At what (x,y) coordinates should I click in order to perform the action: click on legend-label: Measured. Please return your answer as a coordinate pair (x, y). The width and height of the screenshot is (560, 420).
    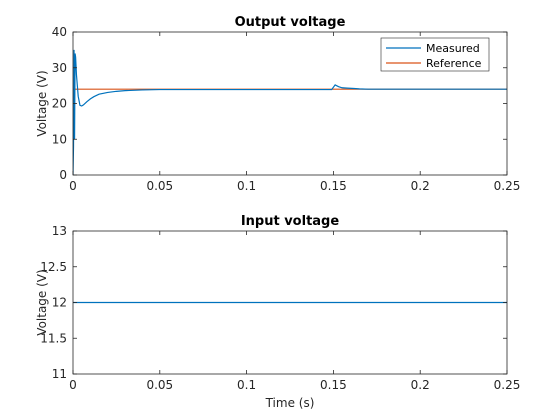
    Looking at the image, I should click on (453, 48).